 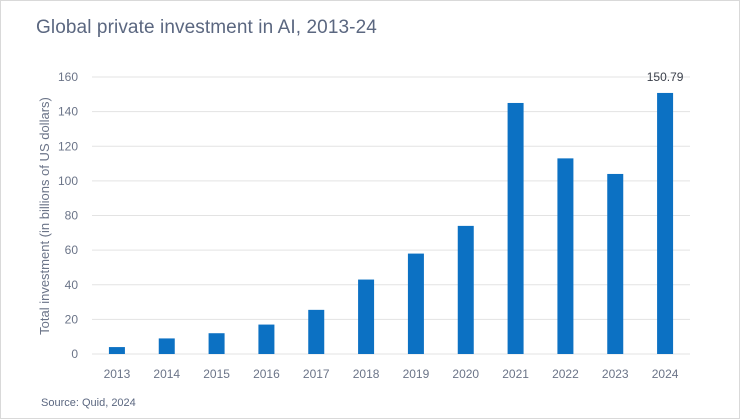 What do you see at coordinates (72, 250) in the screenshot?
I see `y-tick-label: 60` at bounding box center [72, 250].